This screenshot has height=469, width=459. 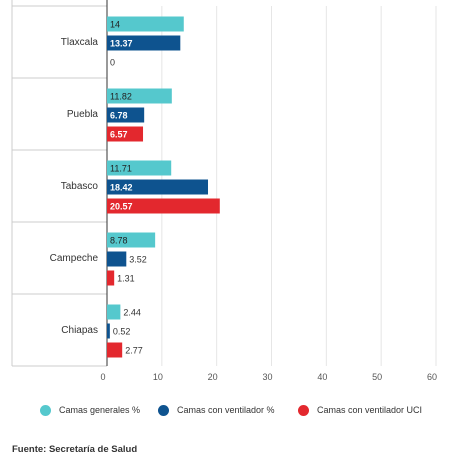 What do you see at coordinates (267, 377) in the screenshot?
I see `x-tick-label: 30` at bounding box center [267, 377].